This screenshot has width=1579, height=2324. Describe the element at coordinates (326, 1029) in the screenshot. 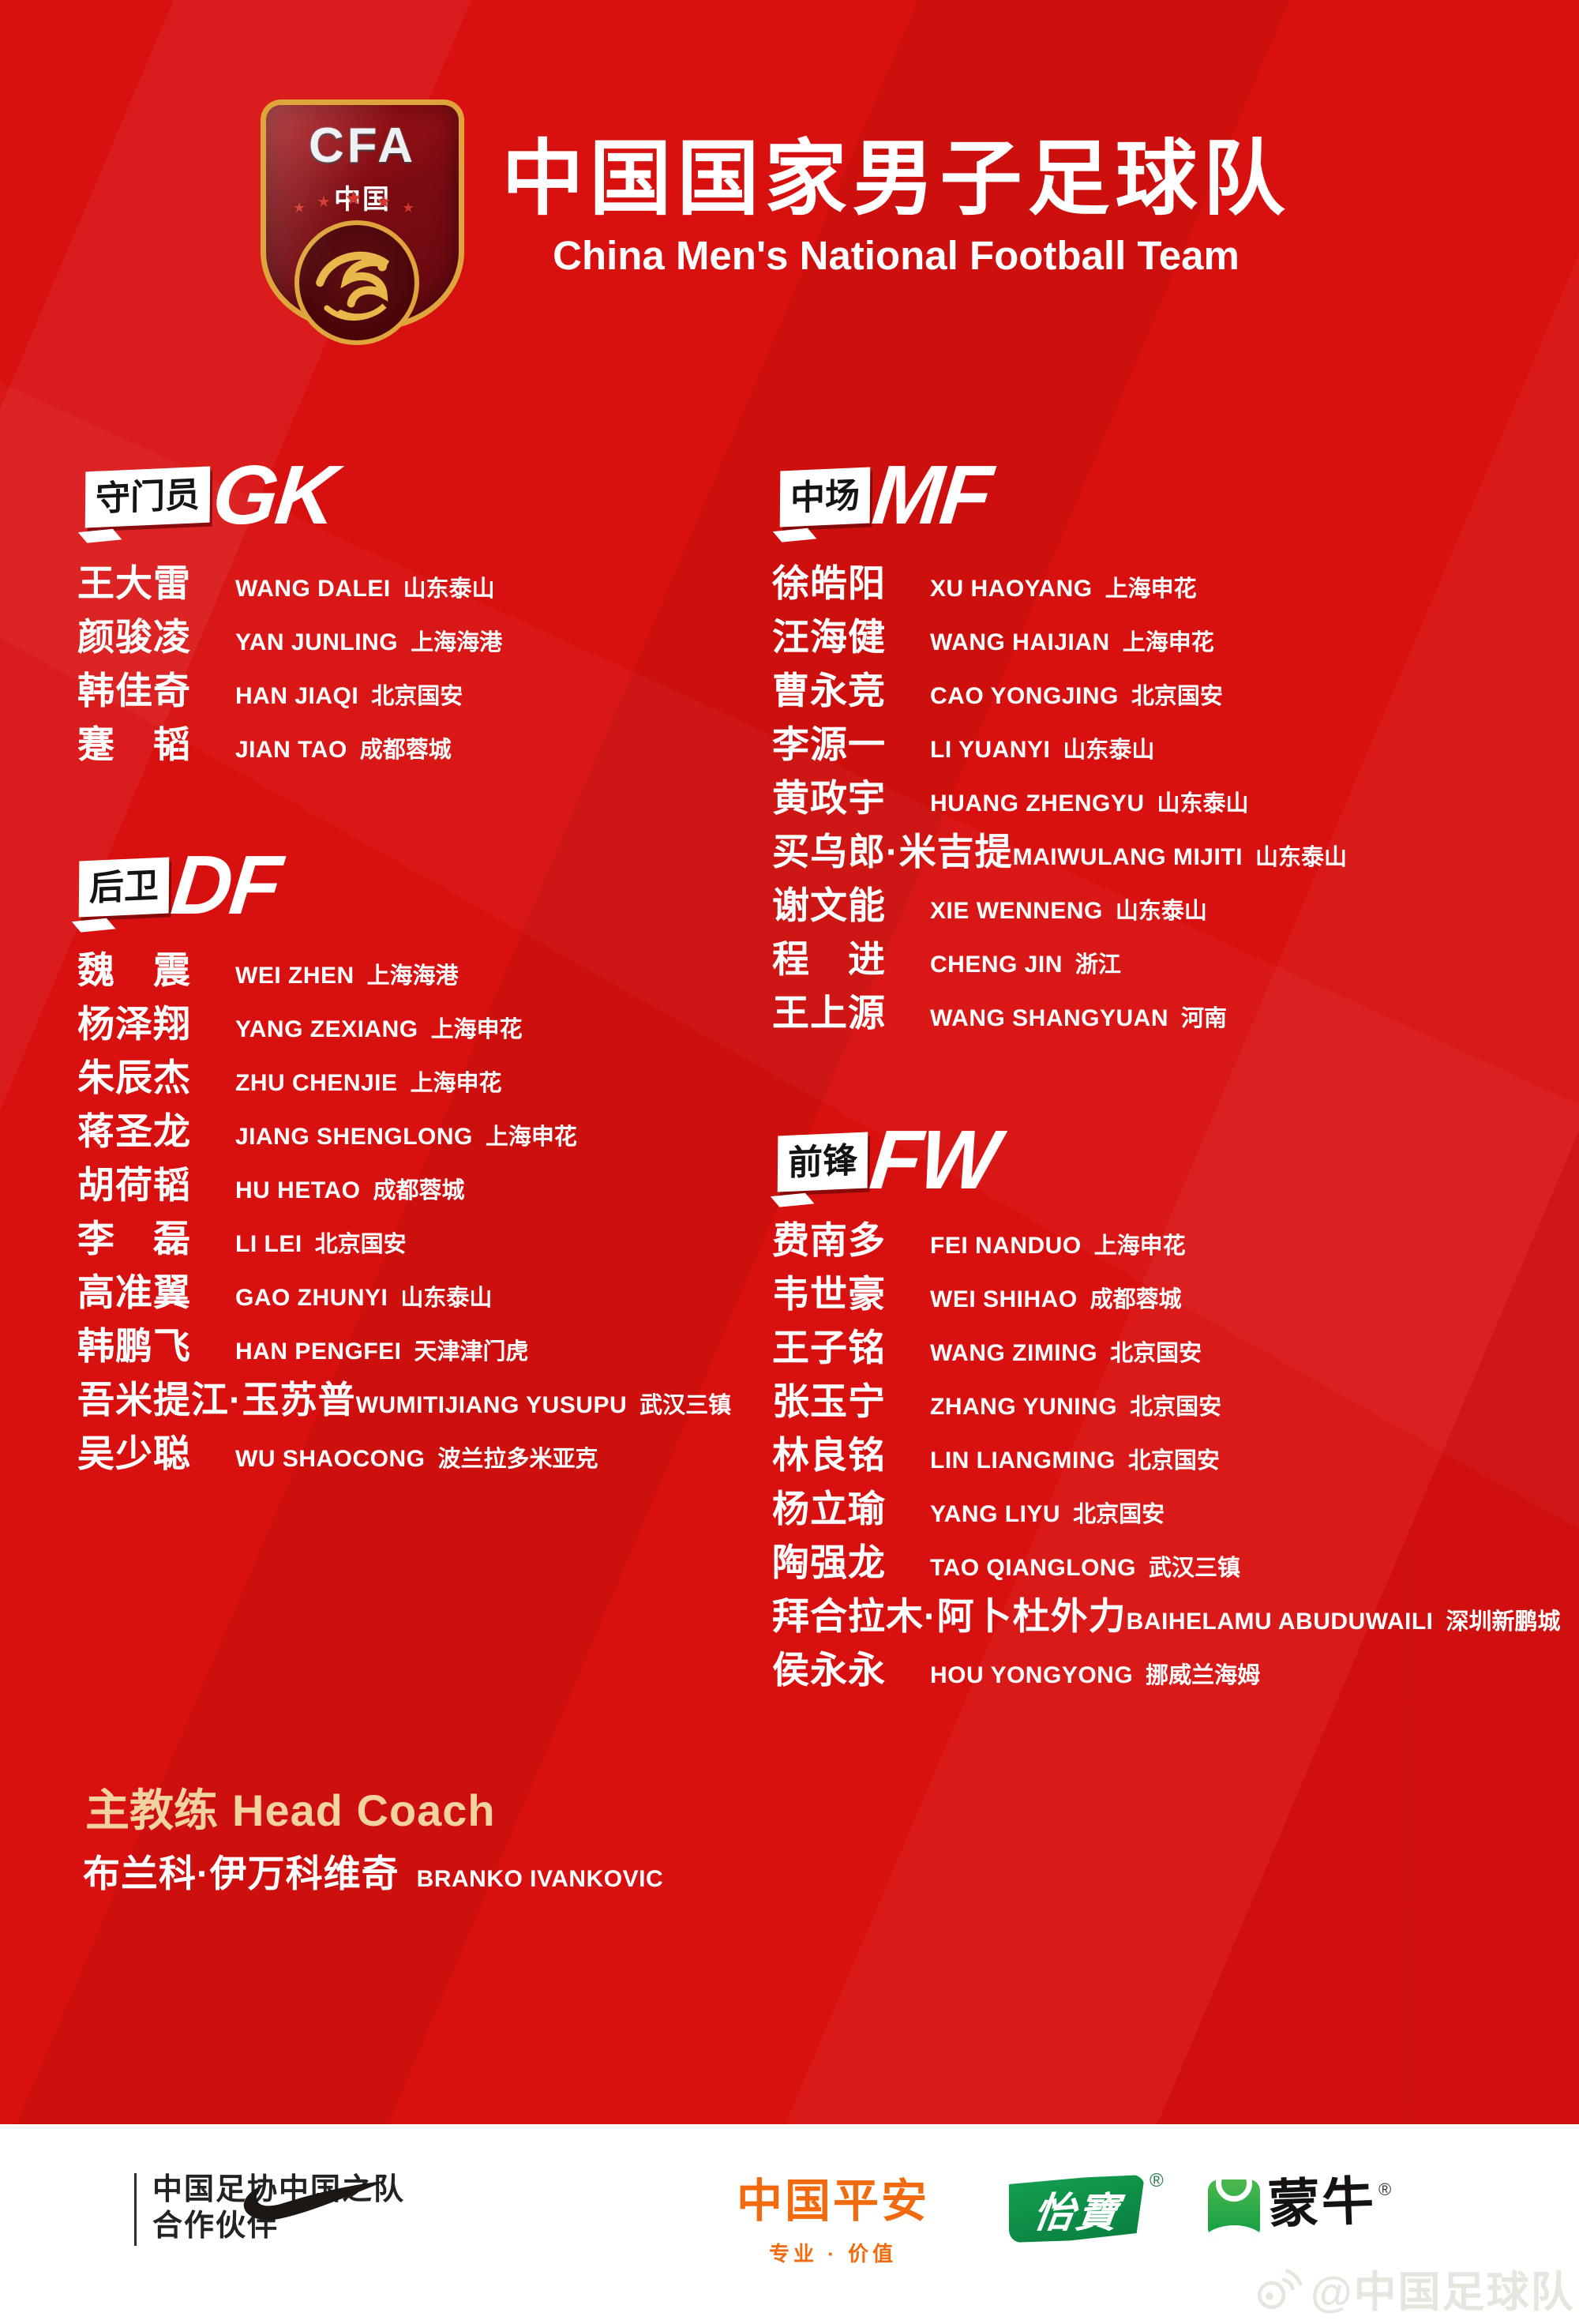

I see `player-name-en: YANG ZEXIANG` at that location.